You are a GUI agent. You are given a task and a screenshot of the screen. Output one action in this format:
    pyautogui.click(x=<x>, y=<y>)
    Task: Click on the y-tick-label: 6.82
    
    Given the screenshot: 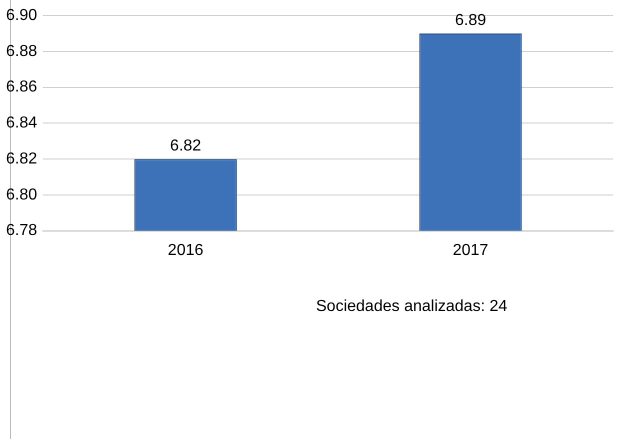 What is the action you would take?
    pyautogui.click(x=22, y=159)
    